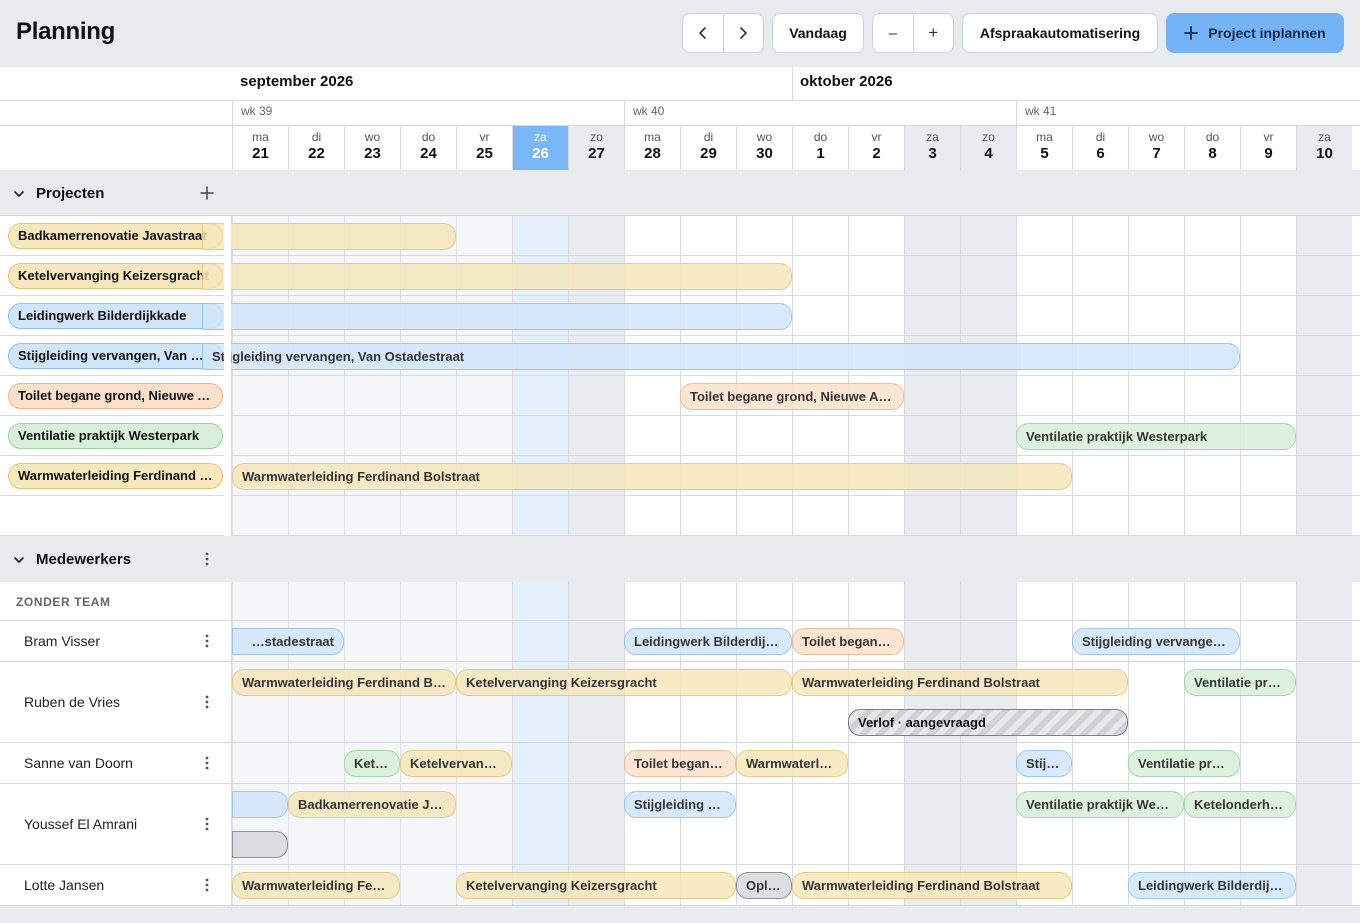 The height and width of the screenshot is (923, 1360). Describe the element at coordinates (316, 137) in the screenshot. I see `day-of-week: di` at that location.